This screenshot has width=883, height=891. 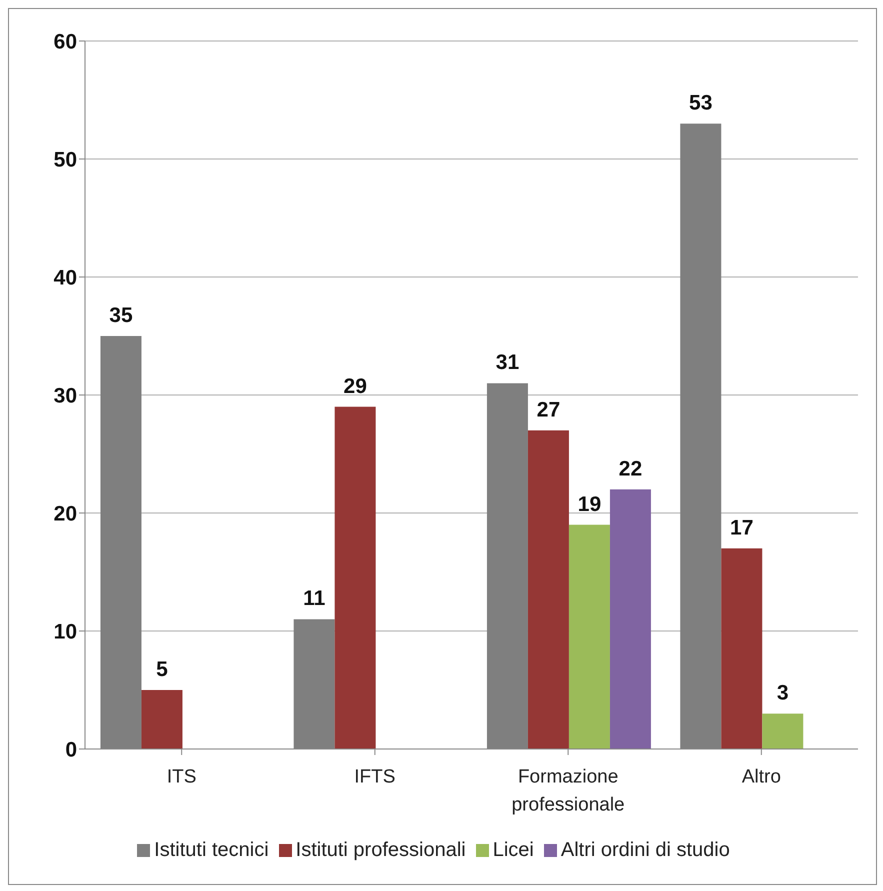 What do you see at coordinates (645, 850) in the screenshot?
I see `legend-label: Altri ordini di studio` at bounding box center [645, 850].